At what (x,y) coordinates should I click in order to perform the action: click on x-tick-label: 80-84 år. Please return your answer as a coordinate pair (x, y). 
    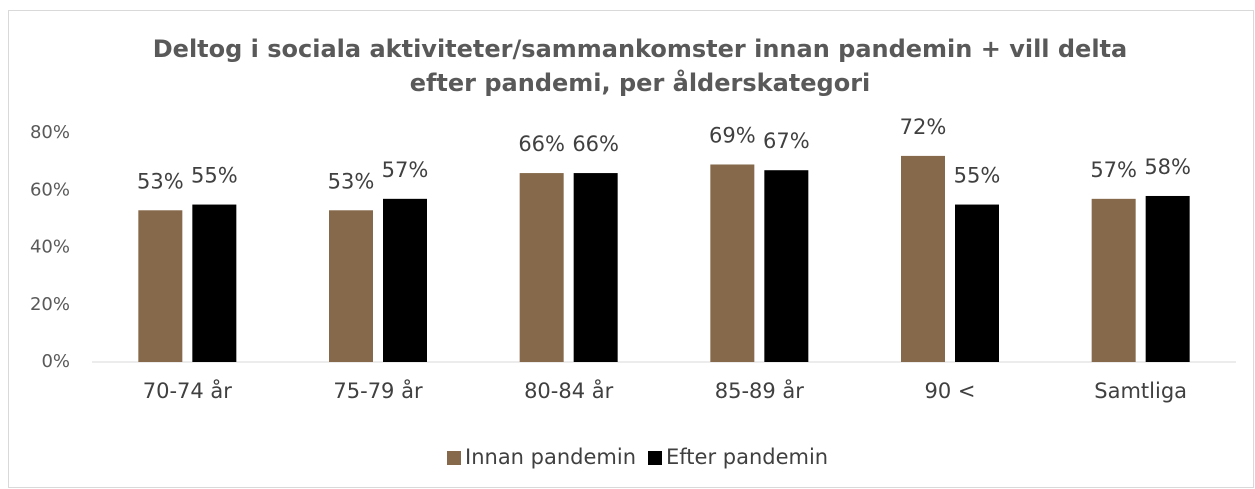
    Looking at the image, I should click on (569, 390).